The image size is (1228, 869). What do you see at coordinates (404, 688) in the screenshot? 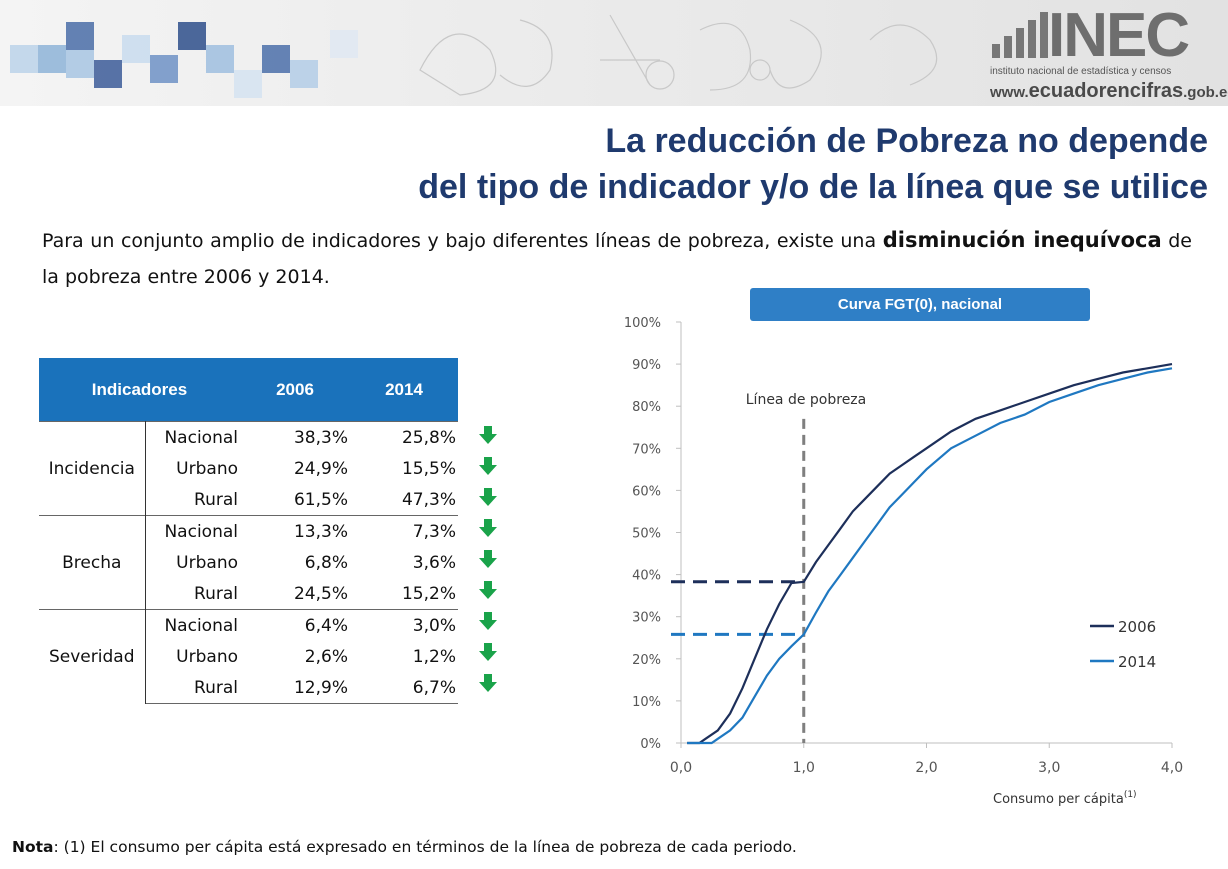
I see `value-2014: 6,7%` at bounding box center [404, 688].